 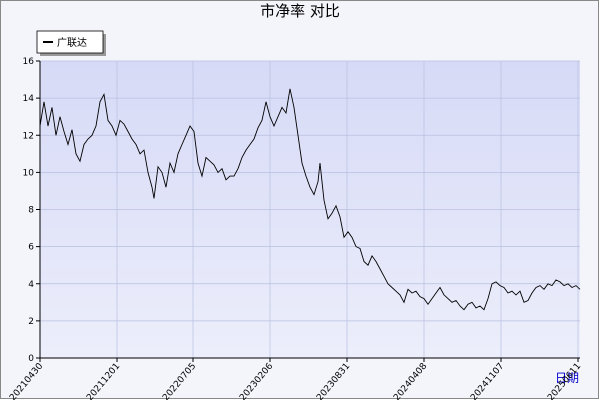 What do you see at coordinates (567, 378) in the screenshot?
I see `x-axis-label: 日期` at bounding box center [567, 378].